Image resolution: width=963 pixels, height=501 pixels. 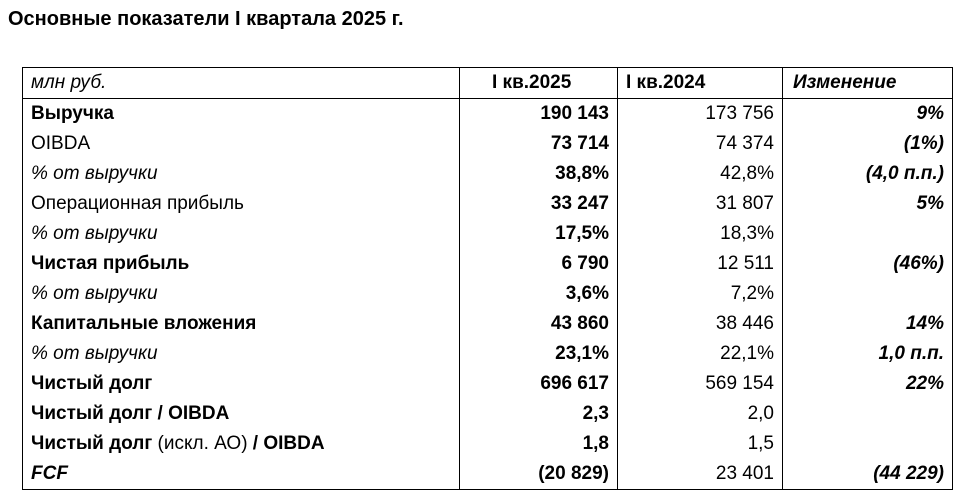 What do you see at coordinates (241, 204) in the screenshot?
I see `row-label: Операционная прибыль` at bounding box center [241, 204].